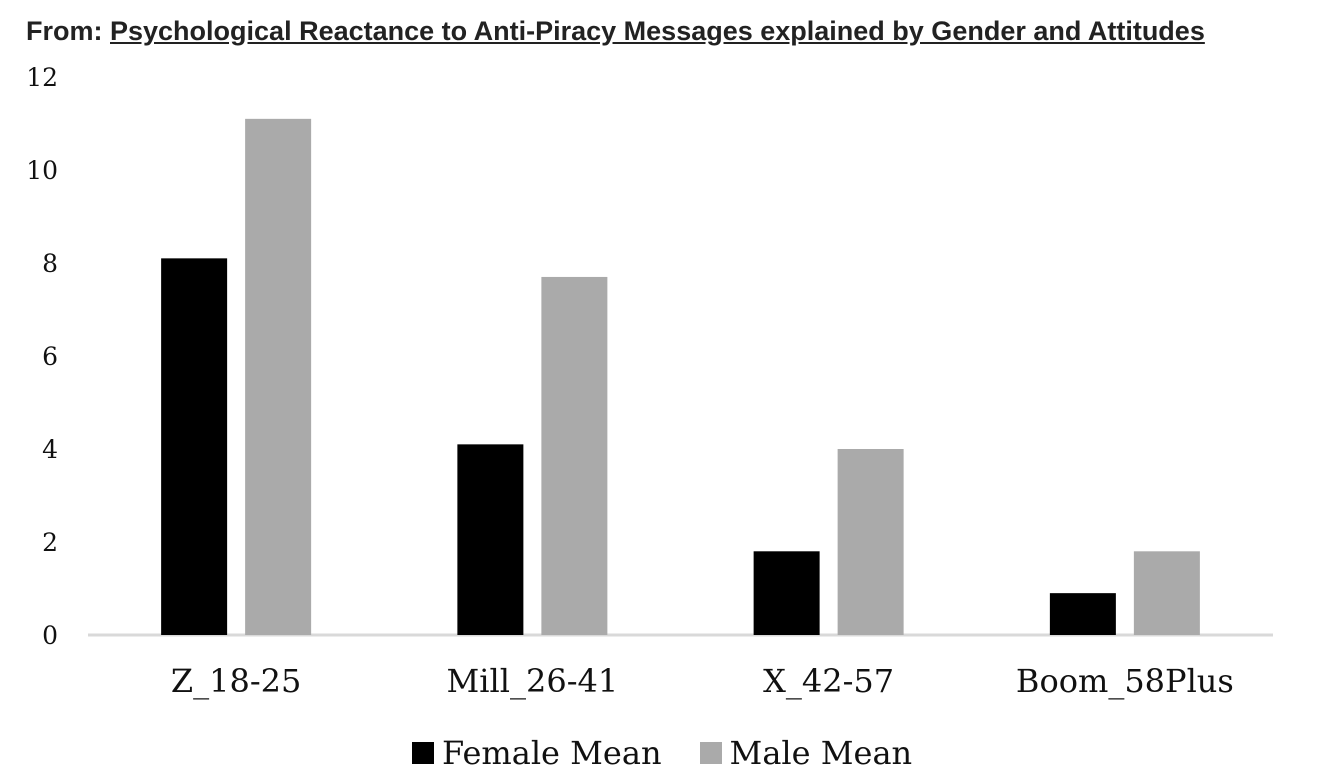 The width and height of the screenshot is (1341, 781). Describe the element at coordinates (821, 753) in the screenshot. I see `legend-label: Male Mean` at that location.